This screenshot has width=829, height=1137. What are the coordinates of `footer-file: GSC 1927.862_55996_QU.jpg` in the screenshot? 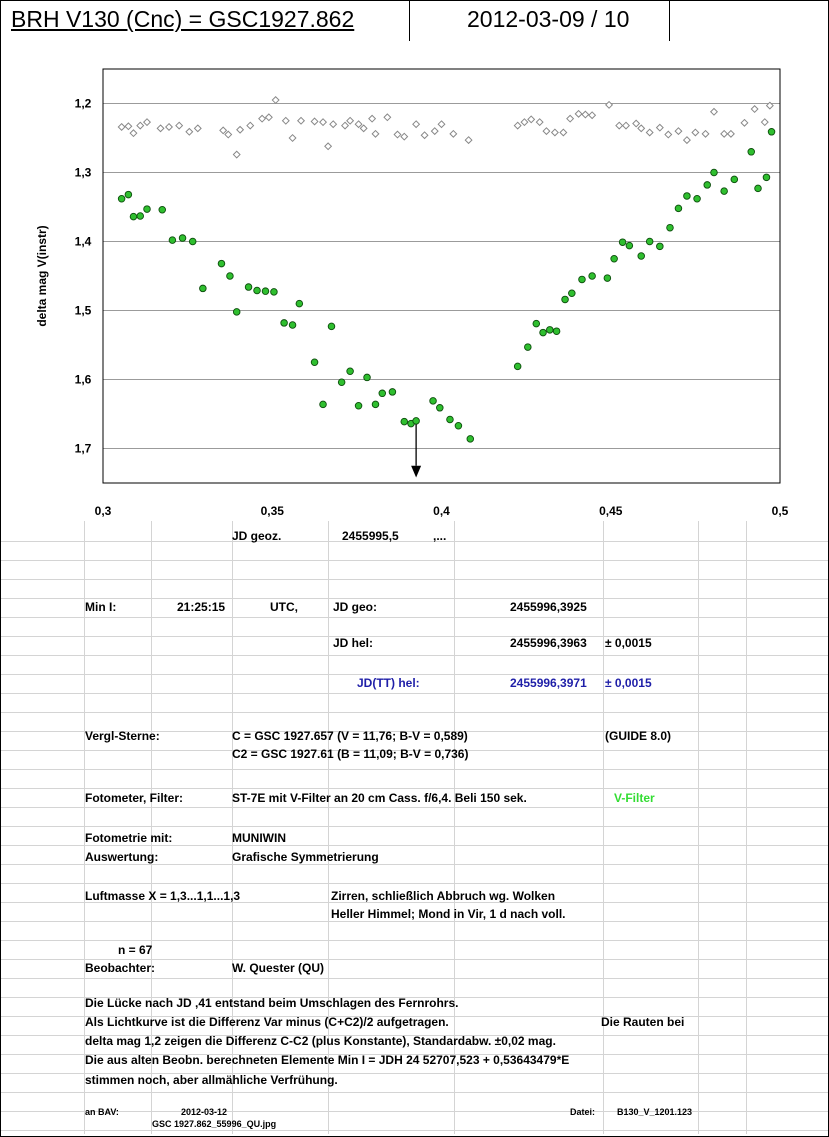 It's located at (214, 1124).